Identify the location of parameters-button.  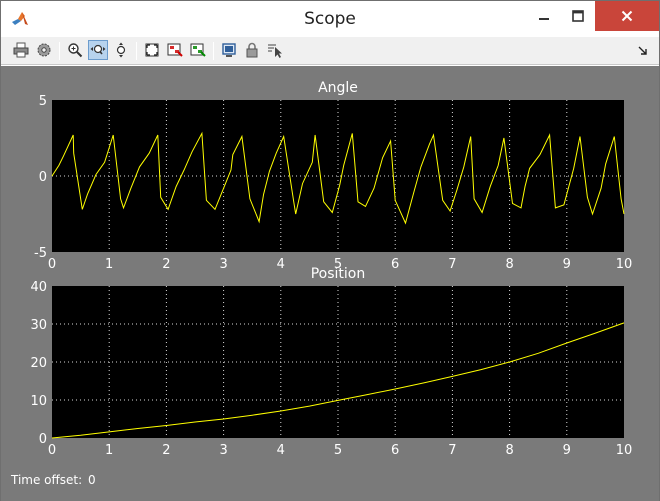
(44, 50).